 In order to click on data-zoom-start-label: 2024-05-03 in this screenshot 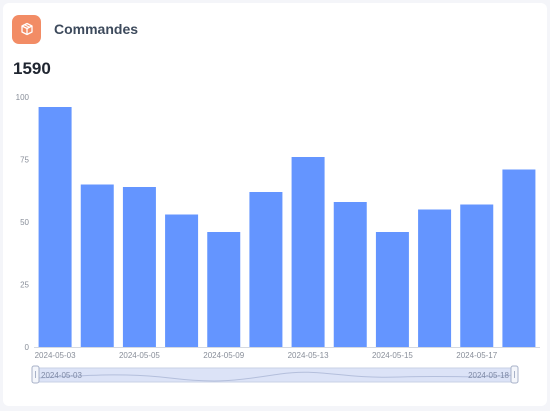, I will do `click(61, 375)`.